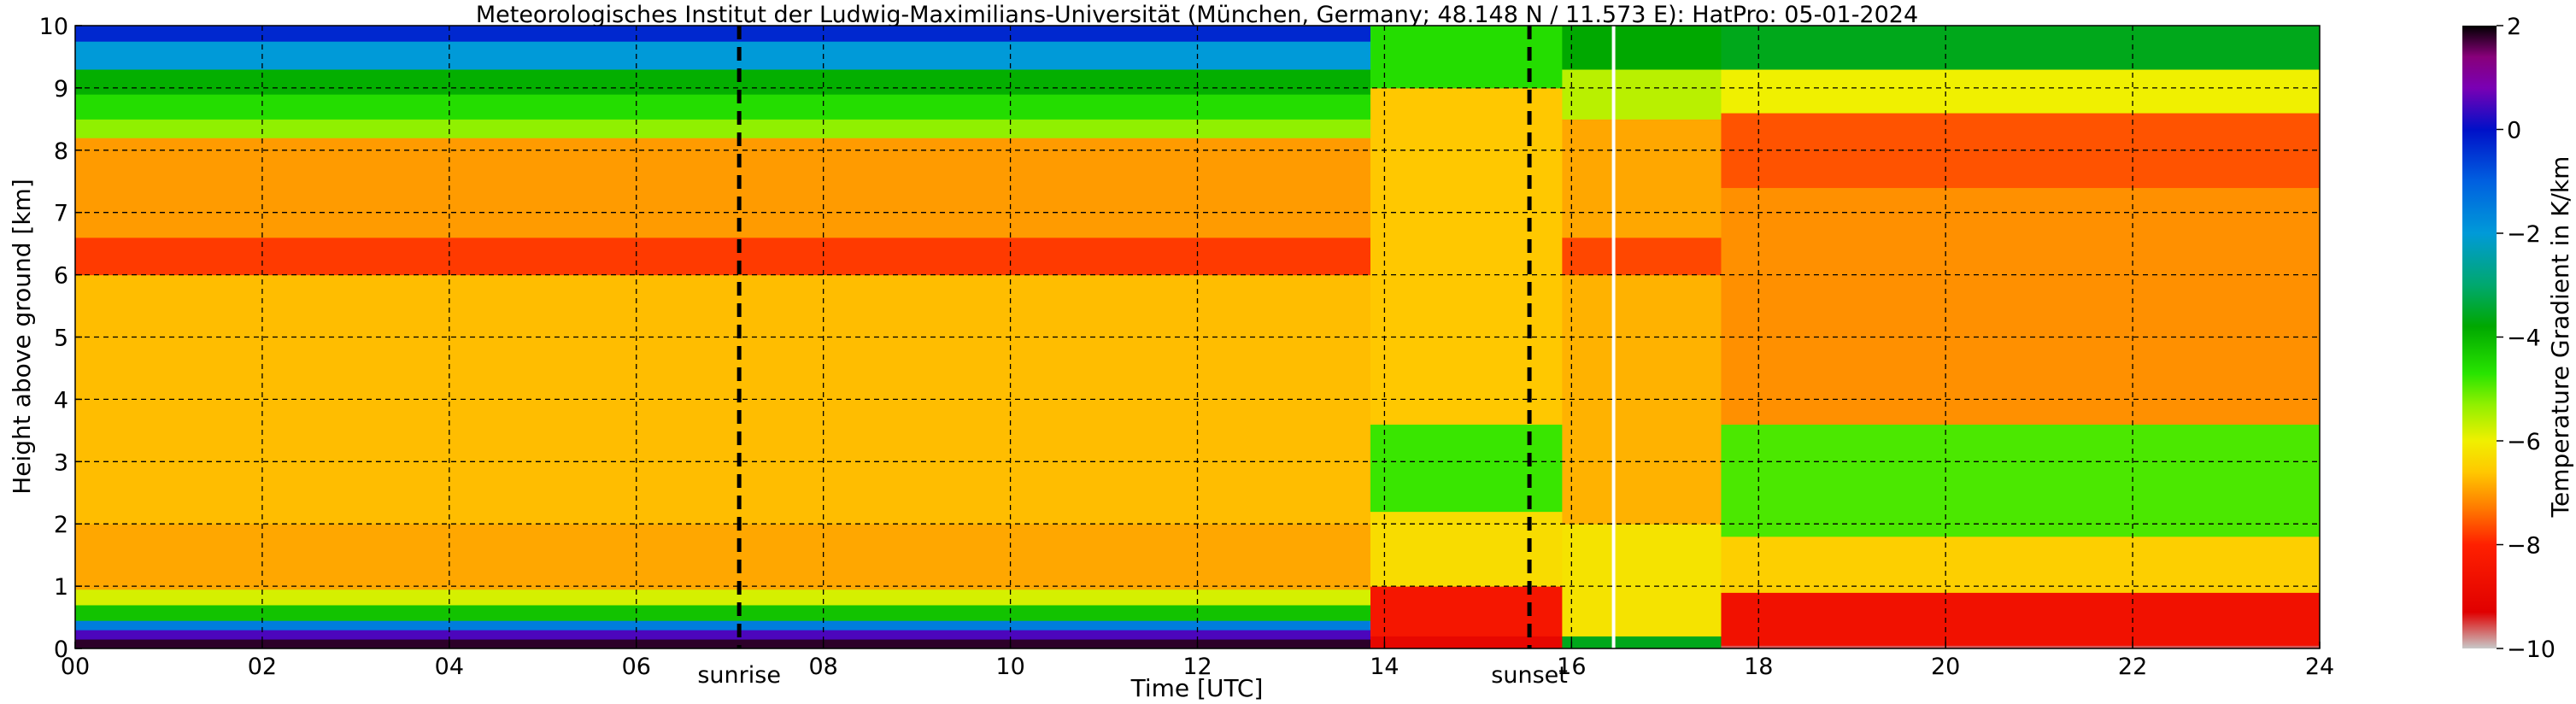 This screenshot has height=704, width=2576. I want to click on x-tick-label: 04, so click(449, 667).